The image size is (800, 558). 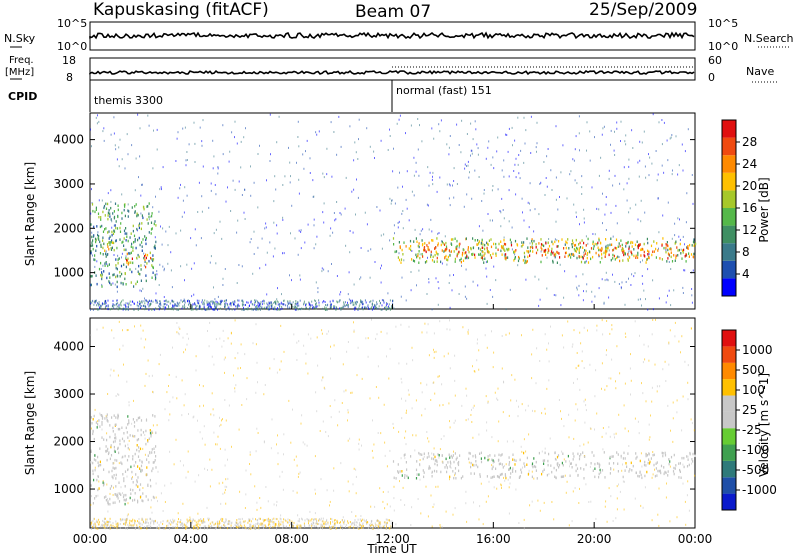 I want to click on y-tick-label: 4000, so click(x=68, y=347).